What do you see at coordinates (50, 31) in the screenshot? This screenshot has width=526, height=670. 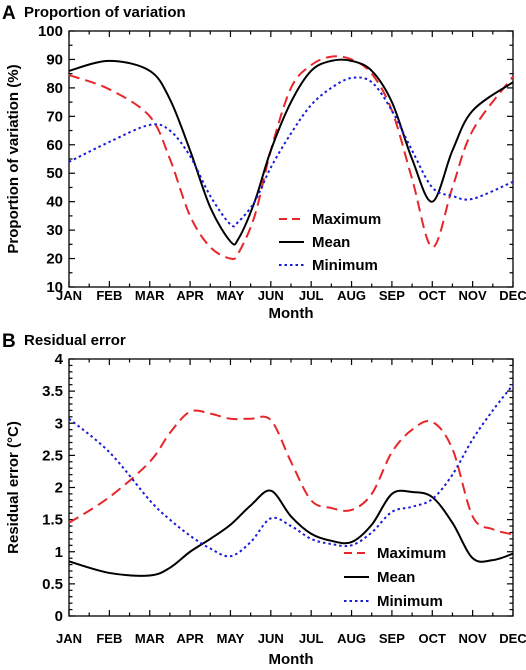 I see `y-tick-label: 100` at bounding box center [50, 31].